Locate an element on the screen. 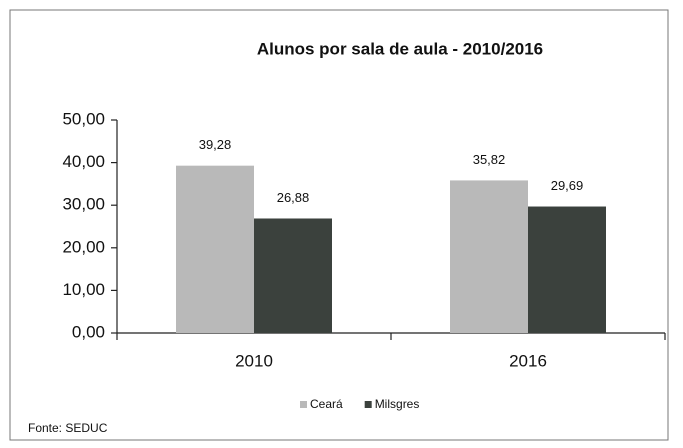  data-label: 35,82 is located at coordinates (489, 159).